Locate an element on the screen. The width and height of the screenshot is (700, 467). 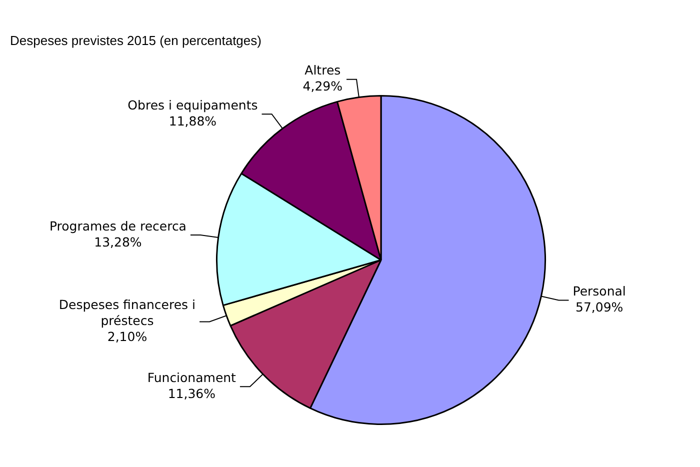
chart-title: Despeses previstes 2015 (en percentatges) is located at coordinates (136, 40).